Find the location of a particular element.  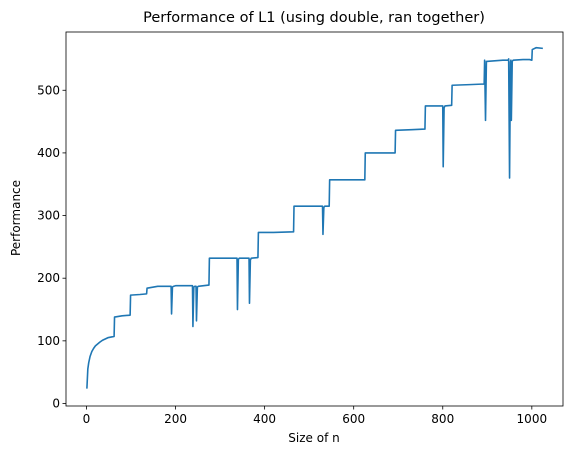

y-tick-label: 400 is located at coordinates (48, 153).